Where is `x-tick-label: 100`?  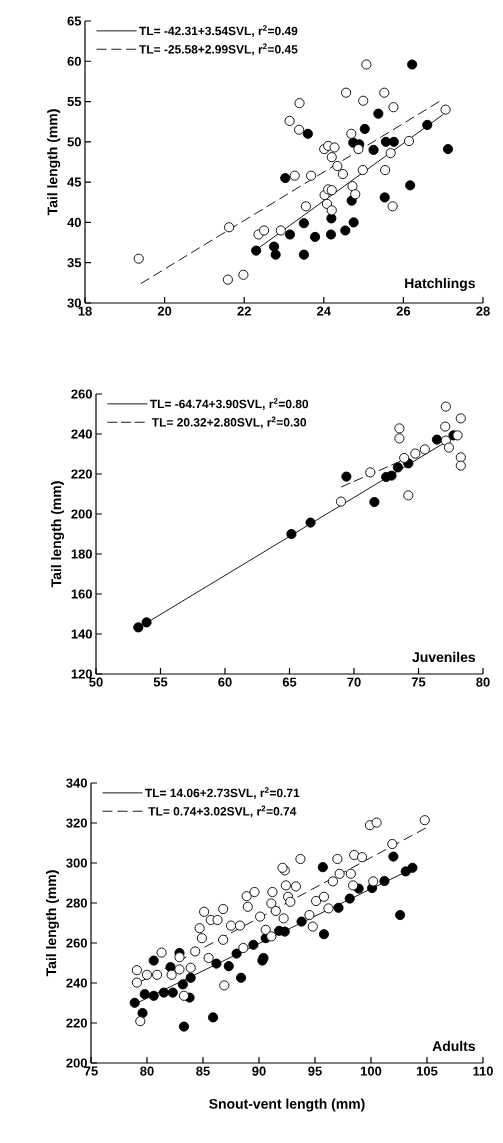
x-tick-label: 100 is located at coordinates (371, 1071).